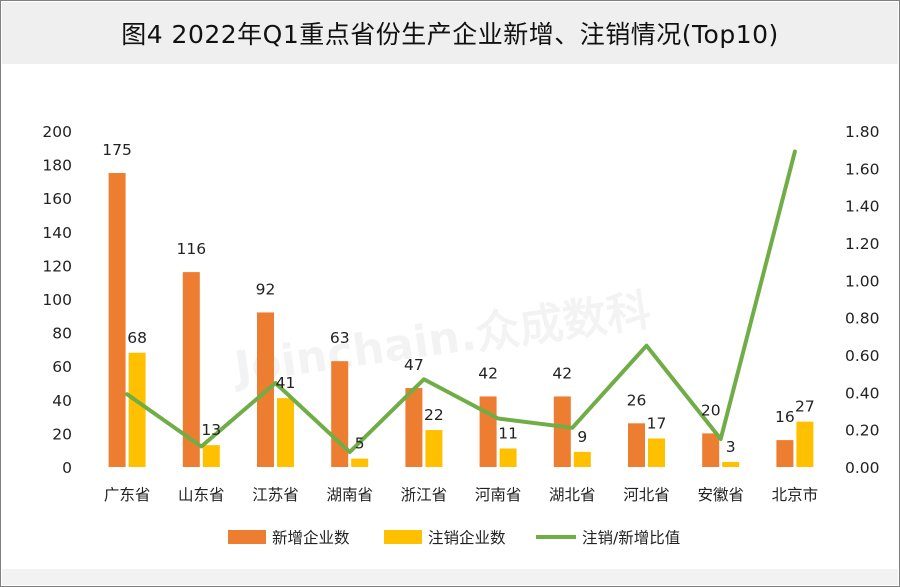  What do you see at coordinates (862, 132) in the screenshot?
I see `right-axis-tick-label: 1.80` at bounding box center [862, 132].